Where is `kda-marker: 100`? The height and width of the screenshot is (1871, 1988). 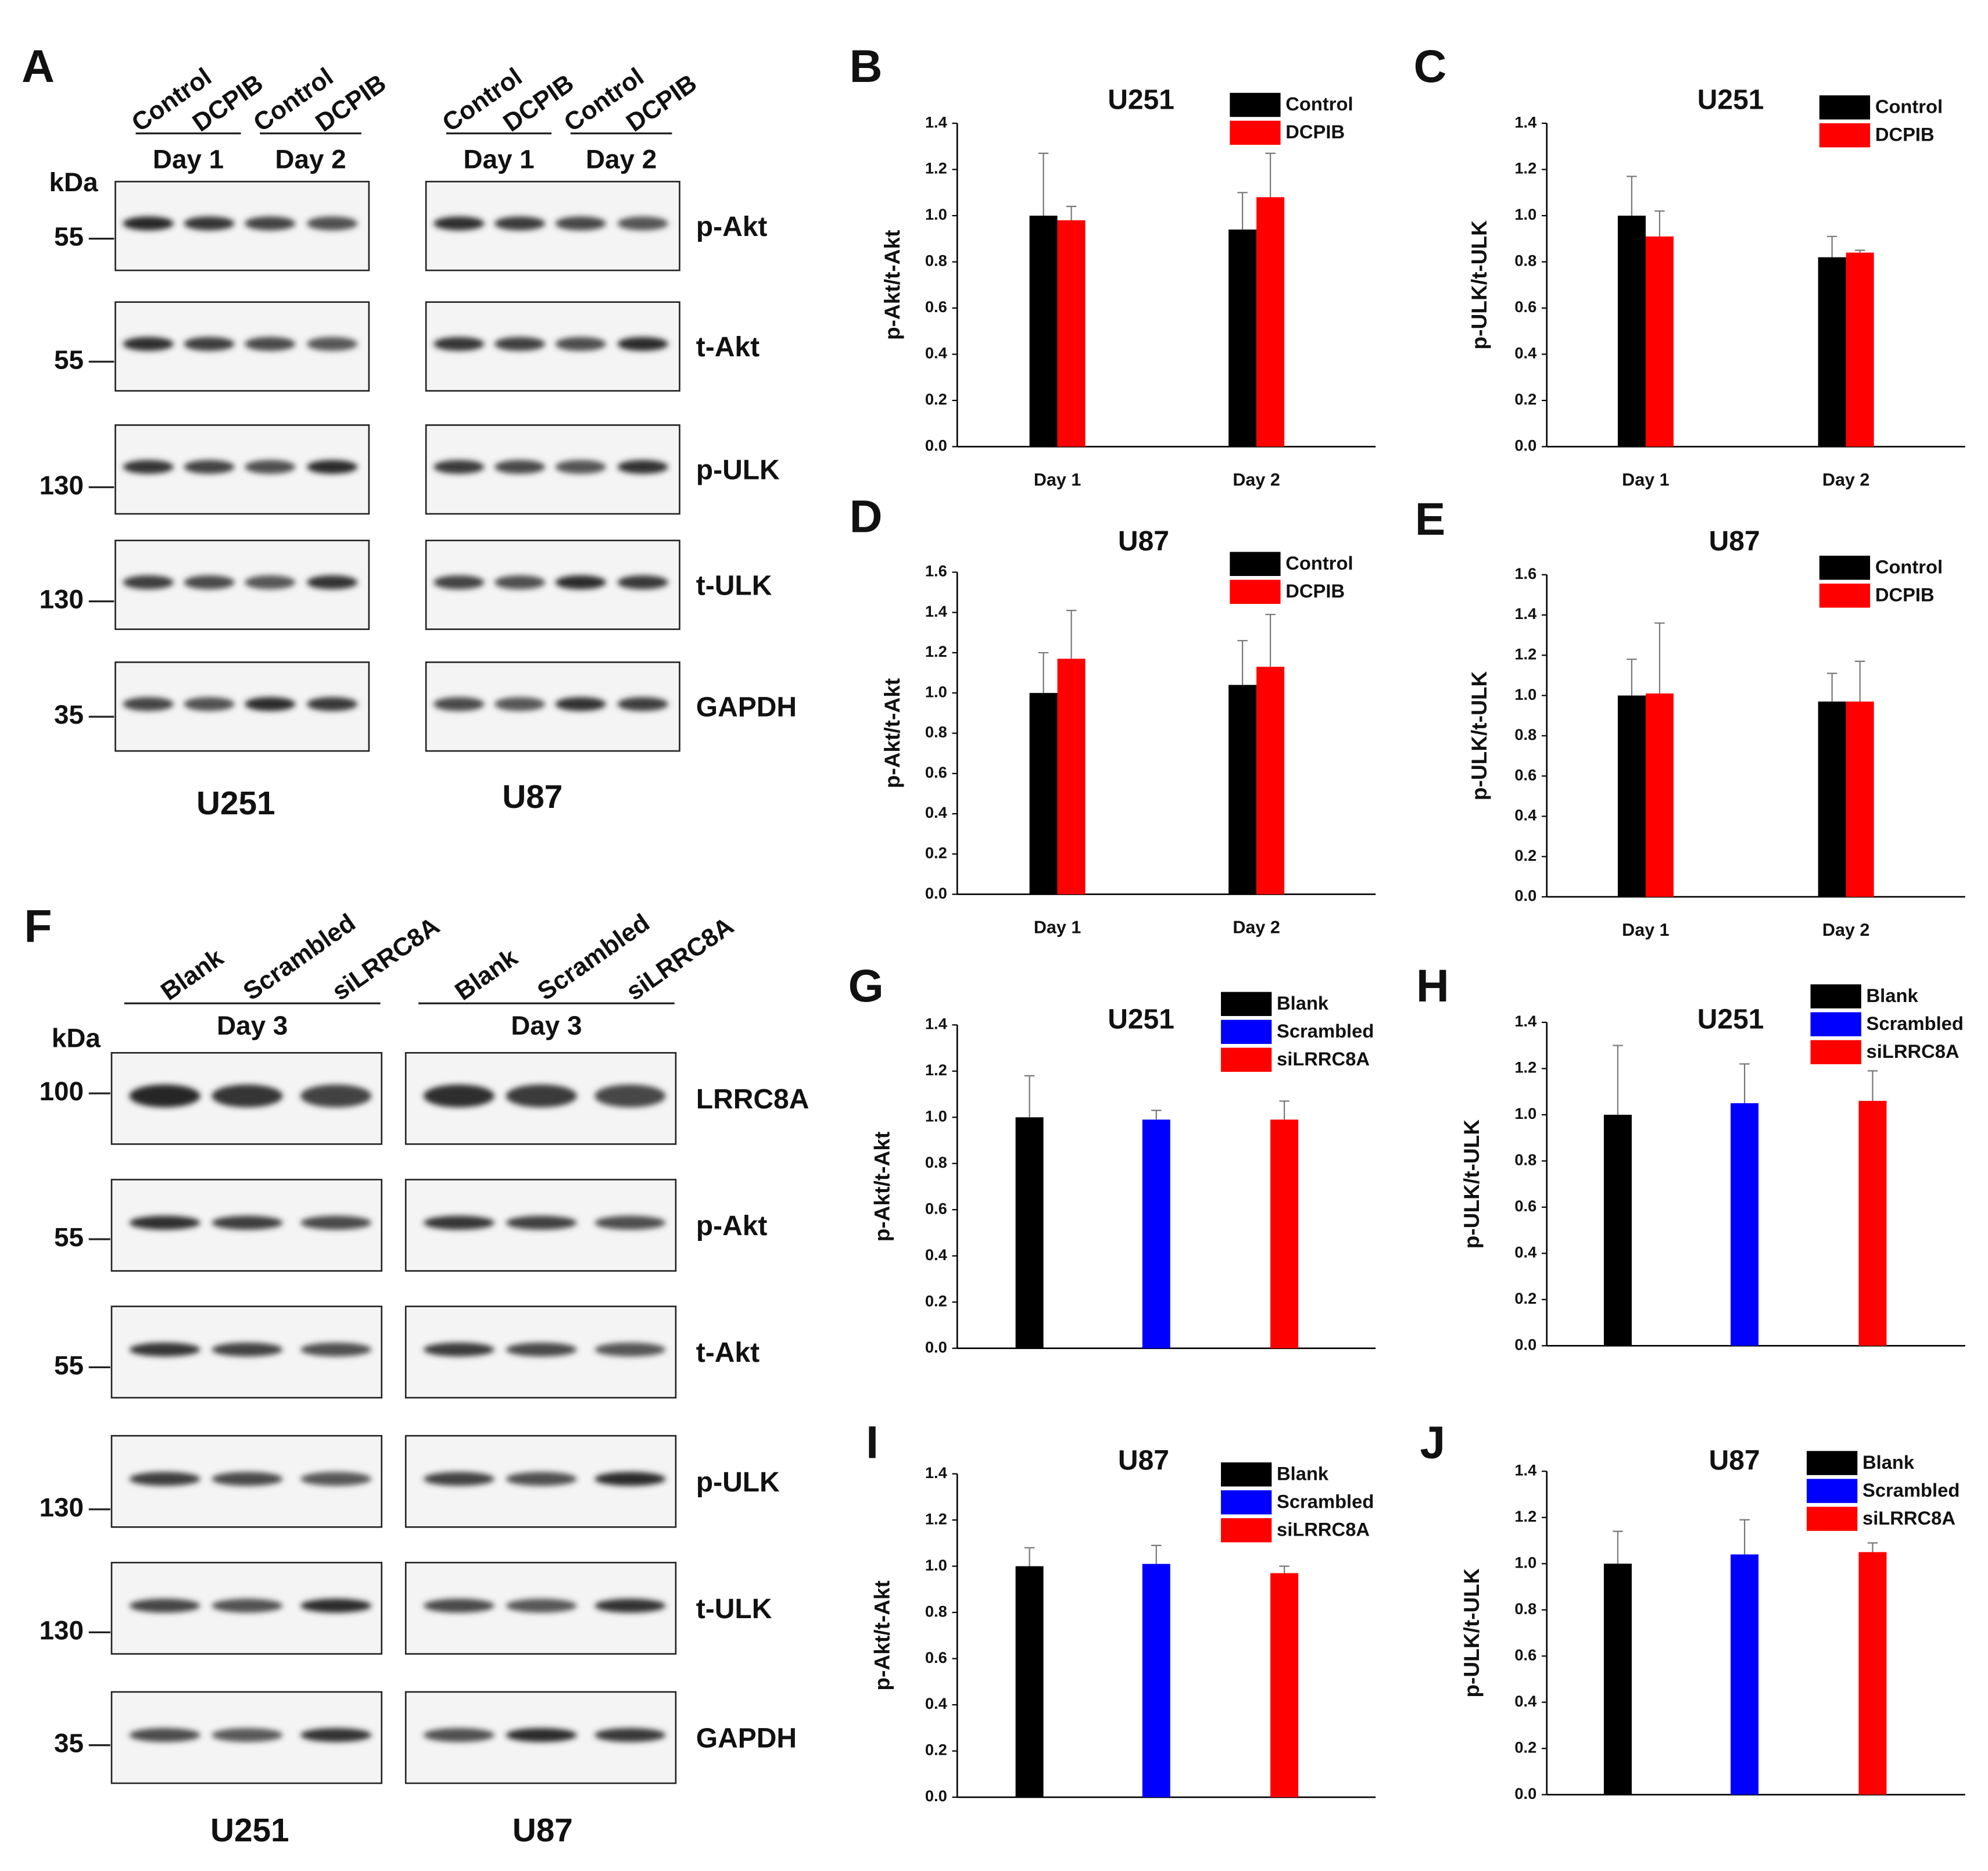
kda-marker: 100 is located at coordinates (62, 1091).